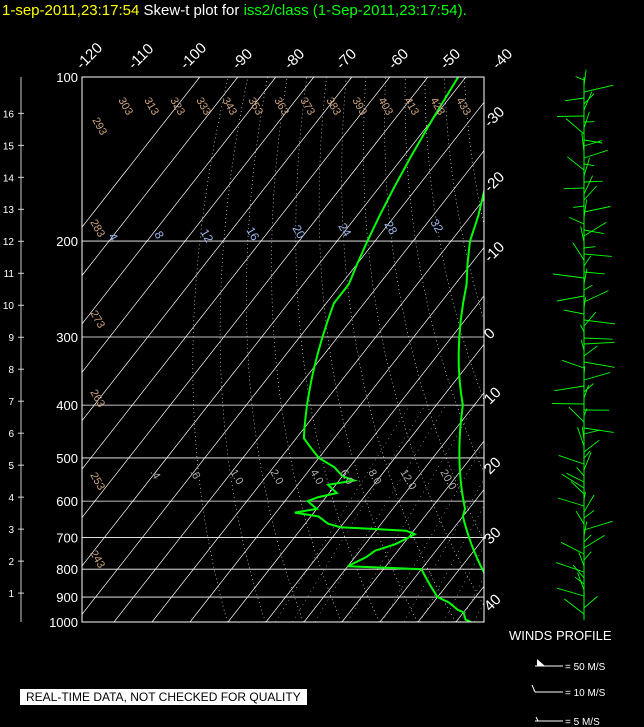  I want to click on temp-tick-top: -100, so click(193, 56).